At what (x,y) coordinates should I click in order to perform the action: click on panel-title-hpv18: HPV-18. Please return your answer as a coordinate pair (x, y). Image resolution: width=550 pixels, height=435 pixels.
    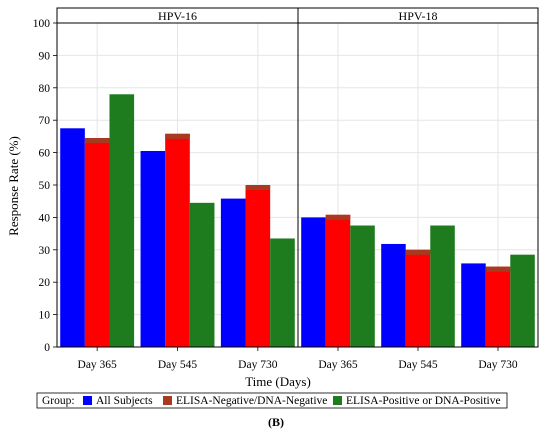
    Looking at the image, I should click on (418, 16).